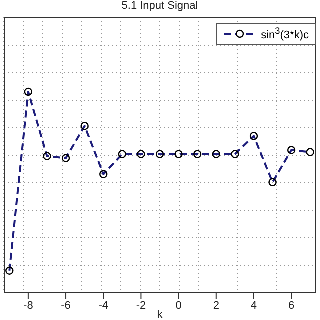  I want to click on legend-label: sin$^{3}$(3*k)c, so click(285, 34).